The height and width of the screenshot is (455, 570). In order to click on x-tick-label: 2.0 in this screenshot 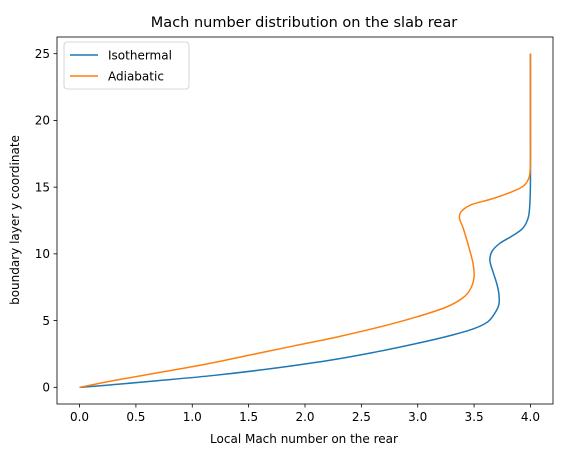, I will do `click(304, 417)`.